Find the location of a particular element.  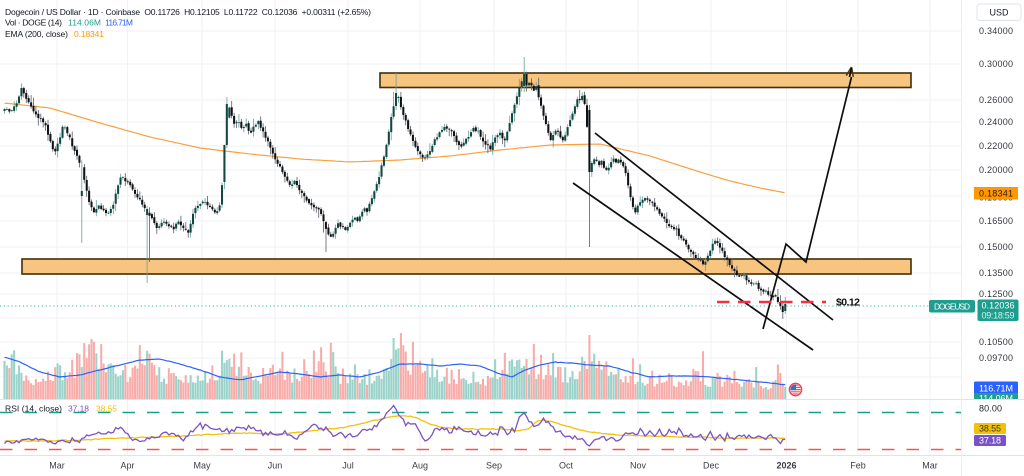

svg-text: 0.09700 is located at coordinates (996, 358).